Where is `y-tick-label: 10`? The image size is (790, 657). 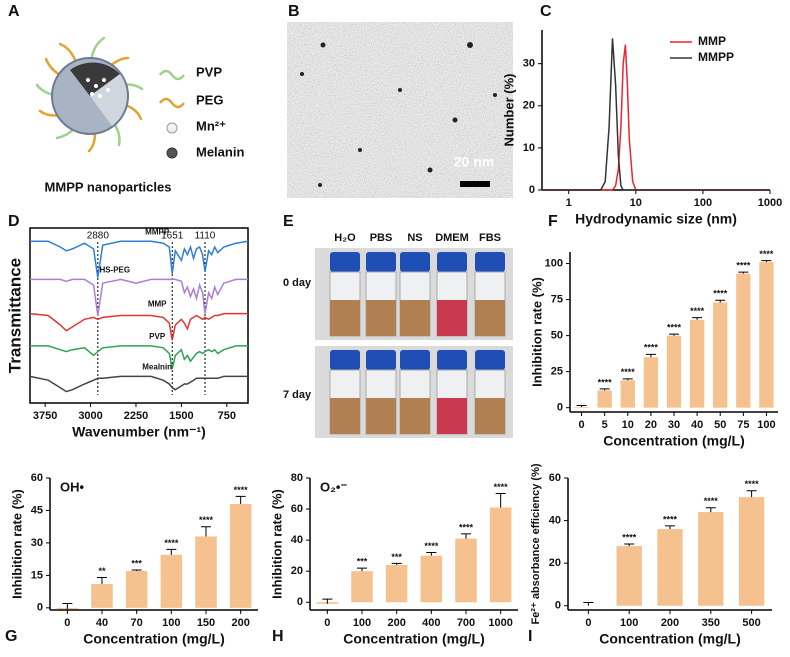
y-tick-label: 10 is located at coordinates (529, 148).